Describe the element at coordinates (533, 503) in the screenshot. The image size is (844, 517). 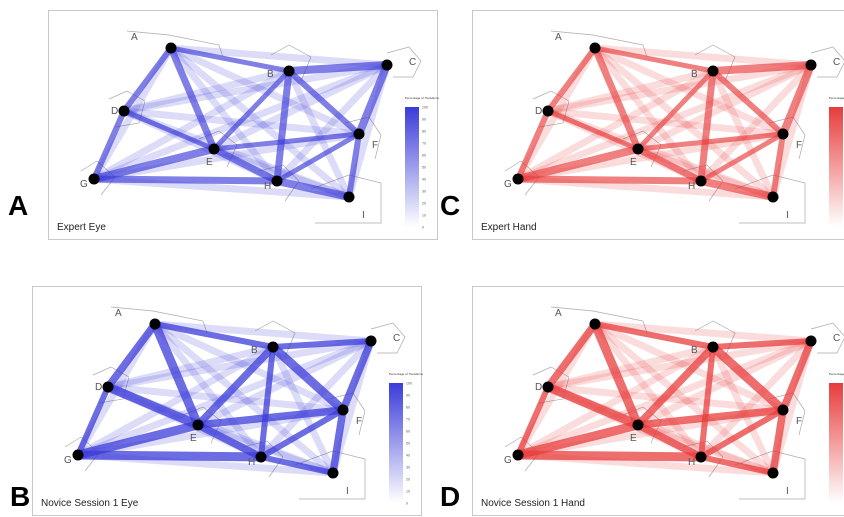
I see `panel-caption: Novice Session 1 Hand` at that location.